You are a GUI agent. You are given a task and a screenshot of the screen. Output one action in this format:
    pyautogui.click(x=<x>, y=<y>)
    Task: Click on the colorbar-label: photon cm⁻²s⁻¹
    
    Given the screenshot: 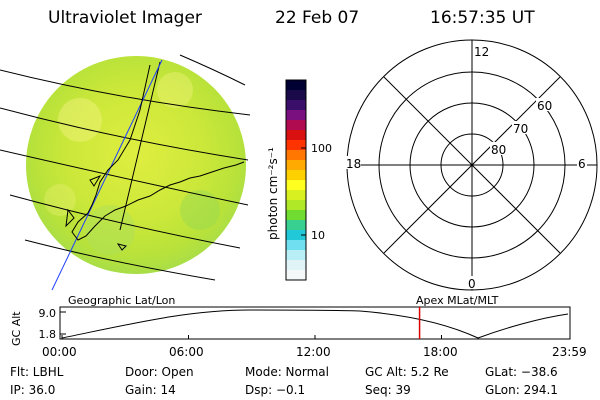 What is the action you would take?
    pyautogui.click(x=273, y=193)
    